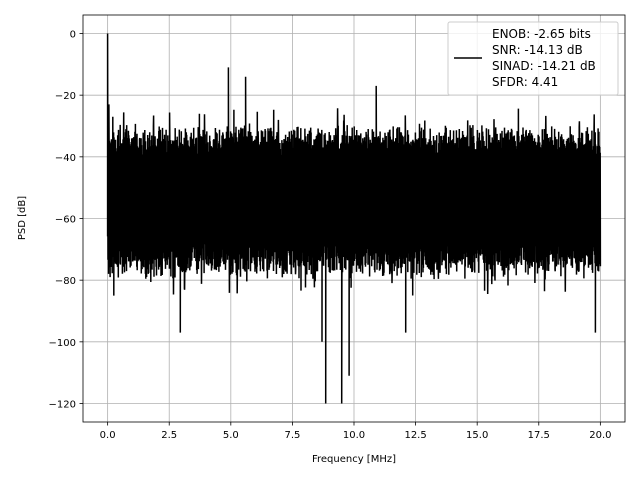 The height and width of the screenshot is (484, 640). Describe the element at coordinates (539, 435) in the screenshot. I see `x-tick-label: 17.5` at that location.